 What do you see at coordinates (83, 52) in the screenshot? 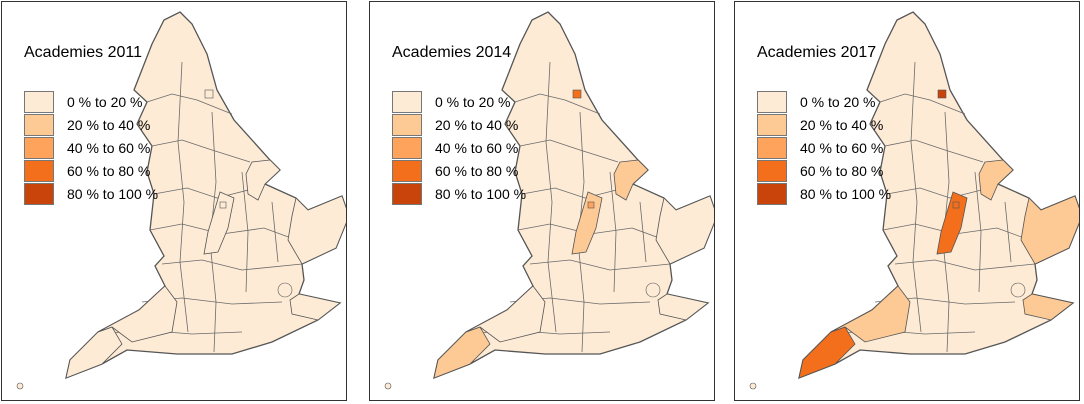
I see `panel-title: Academies 2011` at bounding box center [83, 52].